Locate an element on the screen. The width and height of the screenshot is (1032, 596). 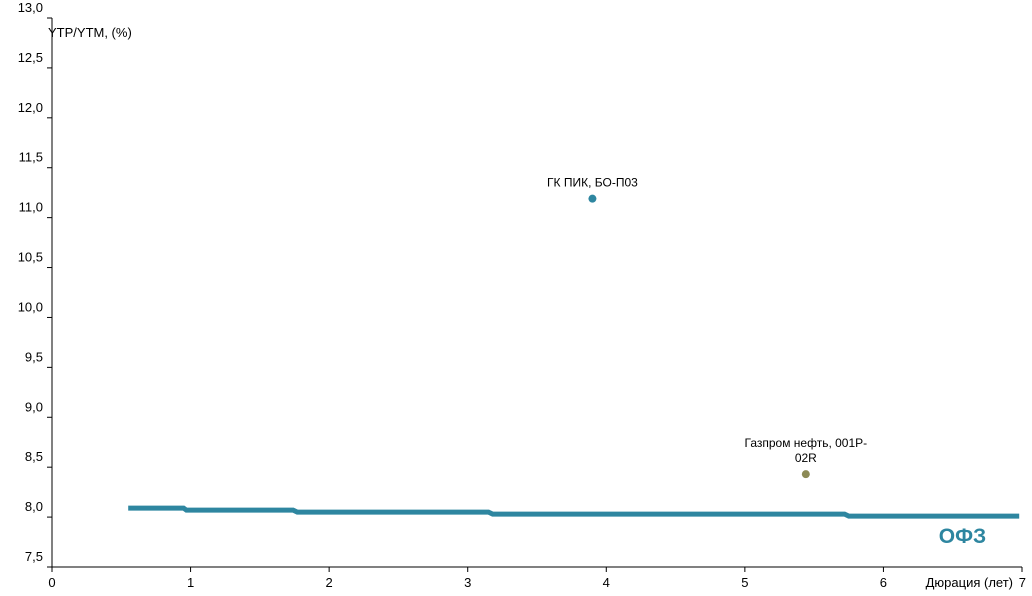
x-tick-label: 7 is located at coordinates (1022, 582).